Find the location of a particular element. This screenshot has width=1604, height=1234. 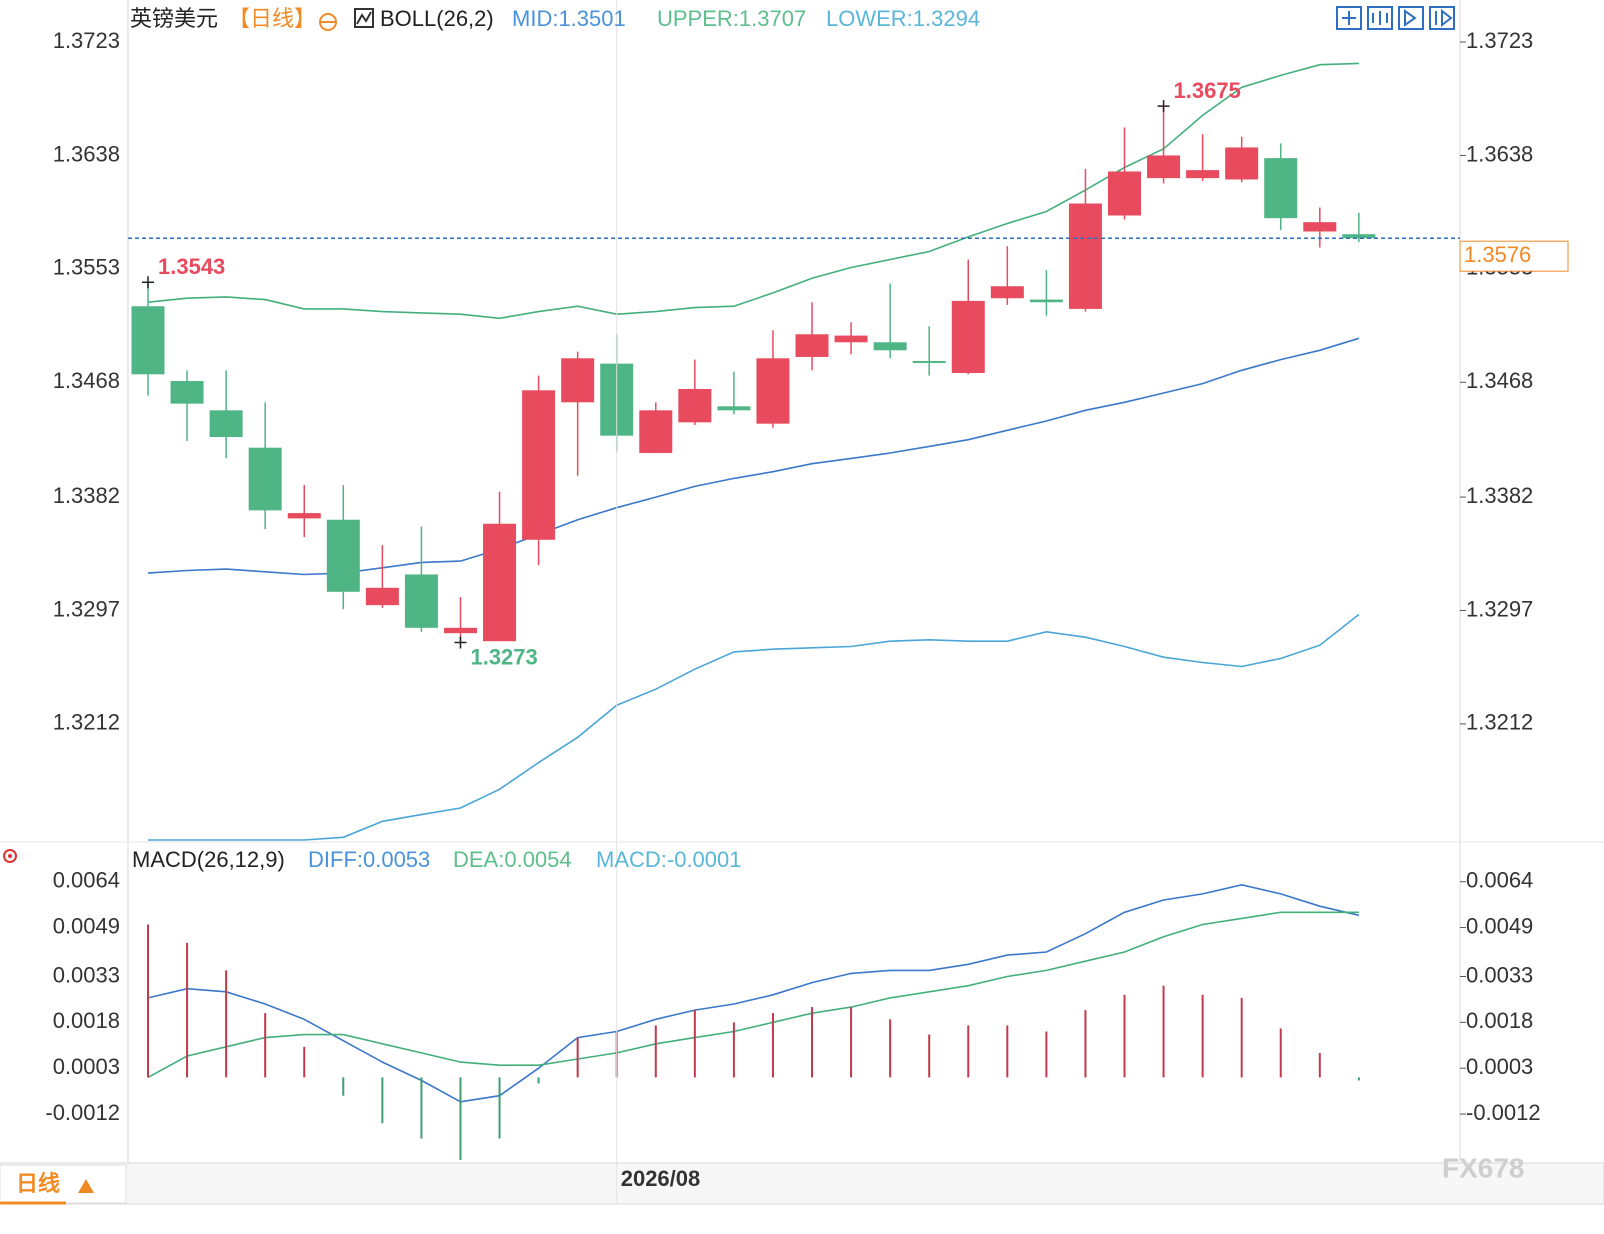

last-price-label: 1.3576 is located at coordinates (1497, 254).